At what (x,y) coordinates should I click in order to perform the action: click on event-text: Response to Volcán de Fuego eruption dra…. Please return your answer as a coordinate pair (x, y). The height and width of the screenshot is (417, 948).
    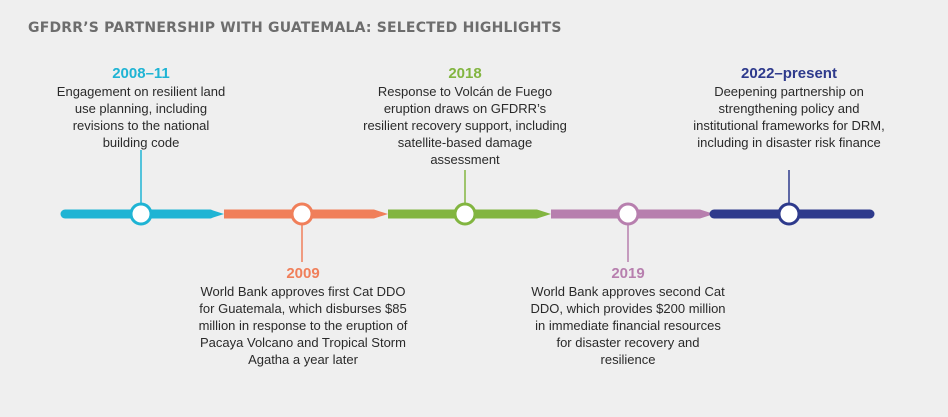
    Looking at the image, I should click on (465, 125).